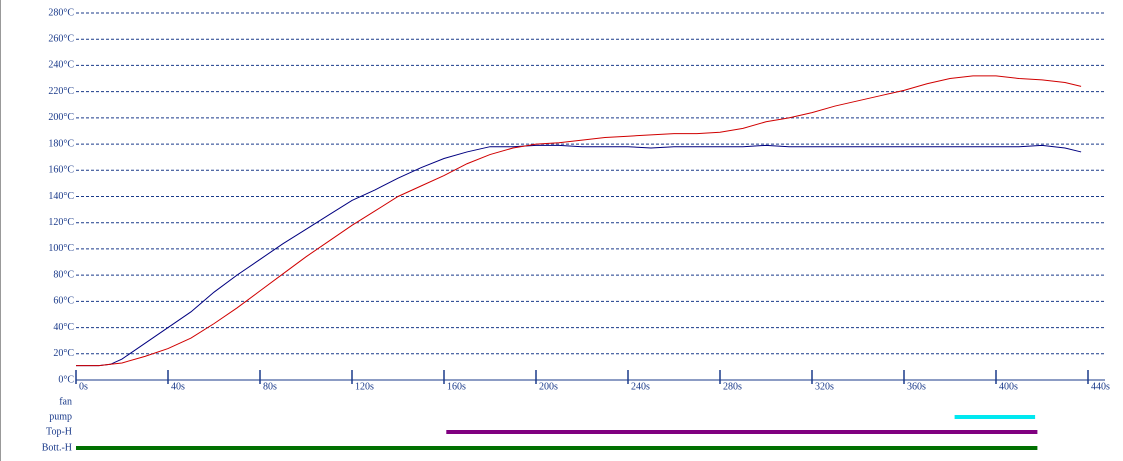  What do you see at coordinates (83, 386) in the screenshot?
I see `x-tick-label: 0s` at bounding box center [83, 386].